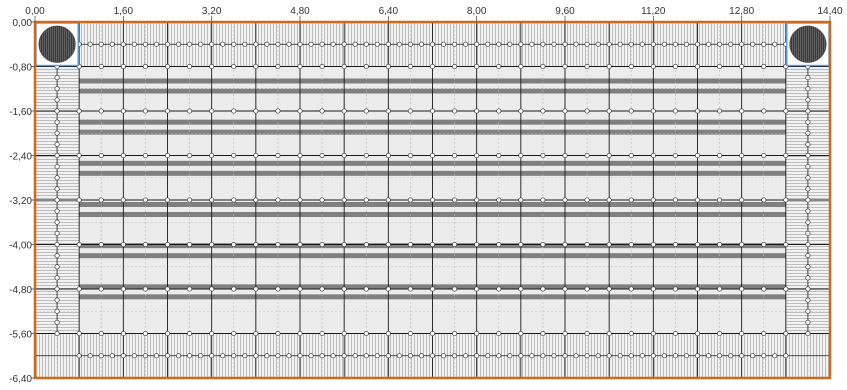 This screenshot has width=847, height=390. What do you see at coordinates (432, 44) in the screenshot?
I see `corner-columns` at bounding box center [432, 44].